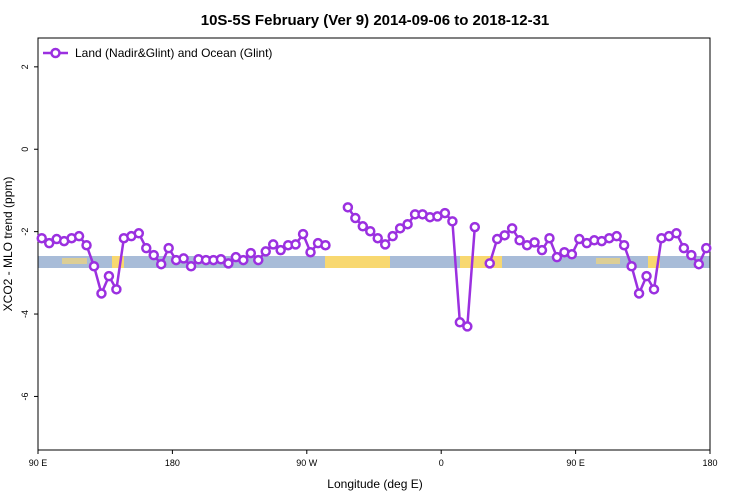  Describe the element at coordinates (55, 53) in the screenshot. I see `legend-marker` at that location.